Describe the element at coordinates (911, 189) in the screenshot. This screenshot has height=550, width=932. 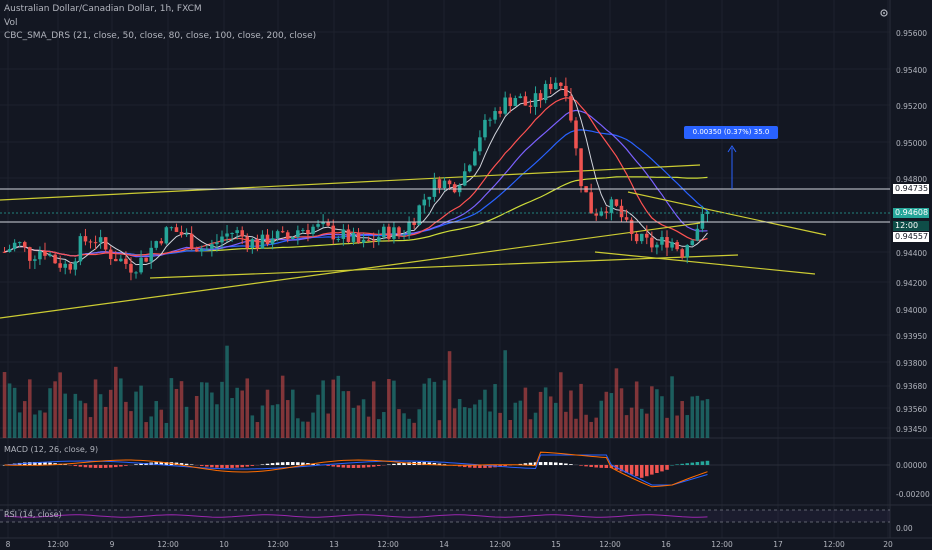
I see `price-tag: 0.94735` at that location.